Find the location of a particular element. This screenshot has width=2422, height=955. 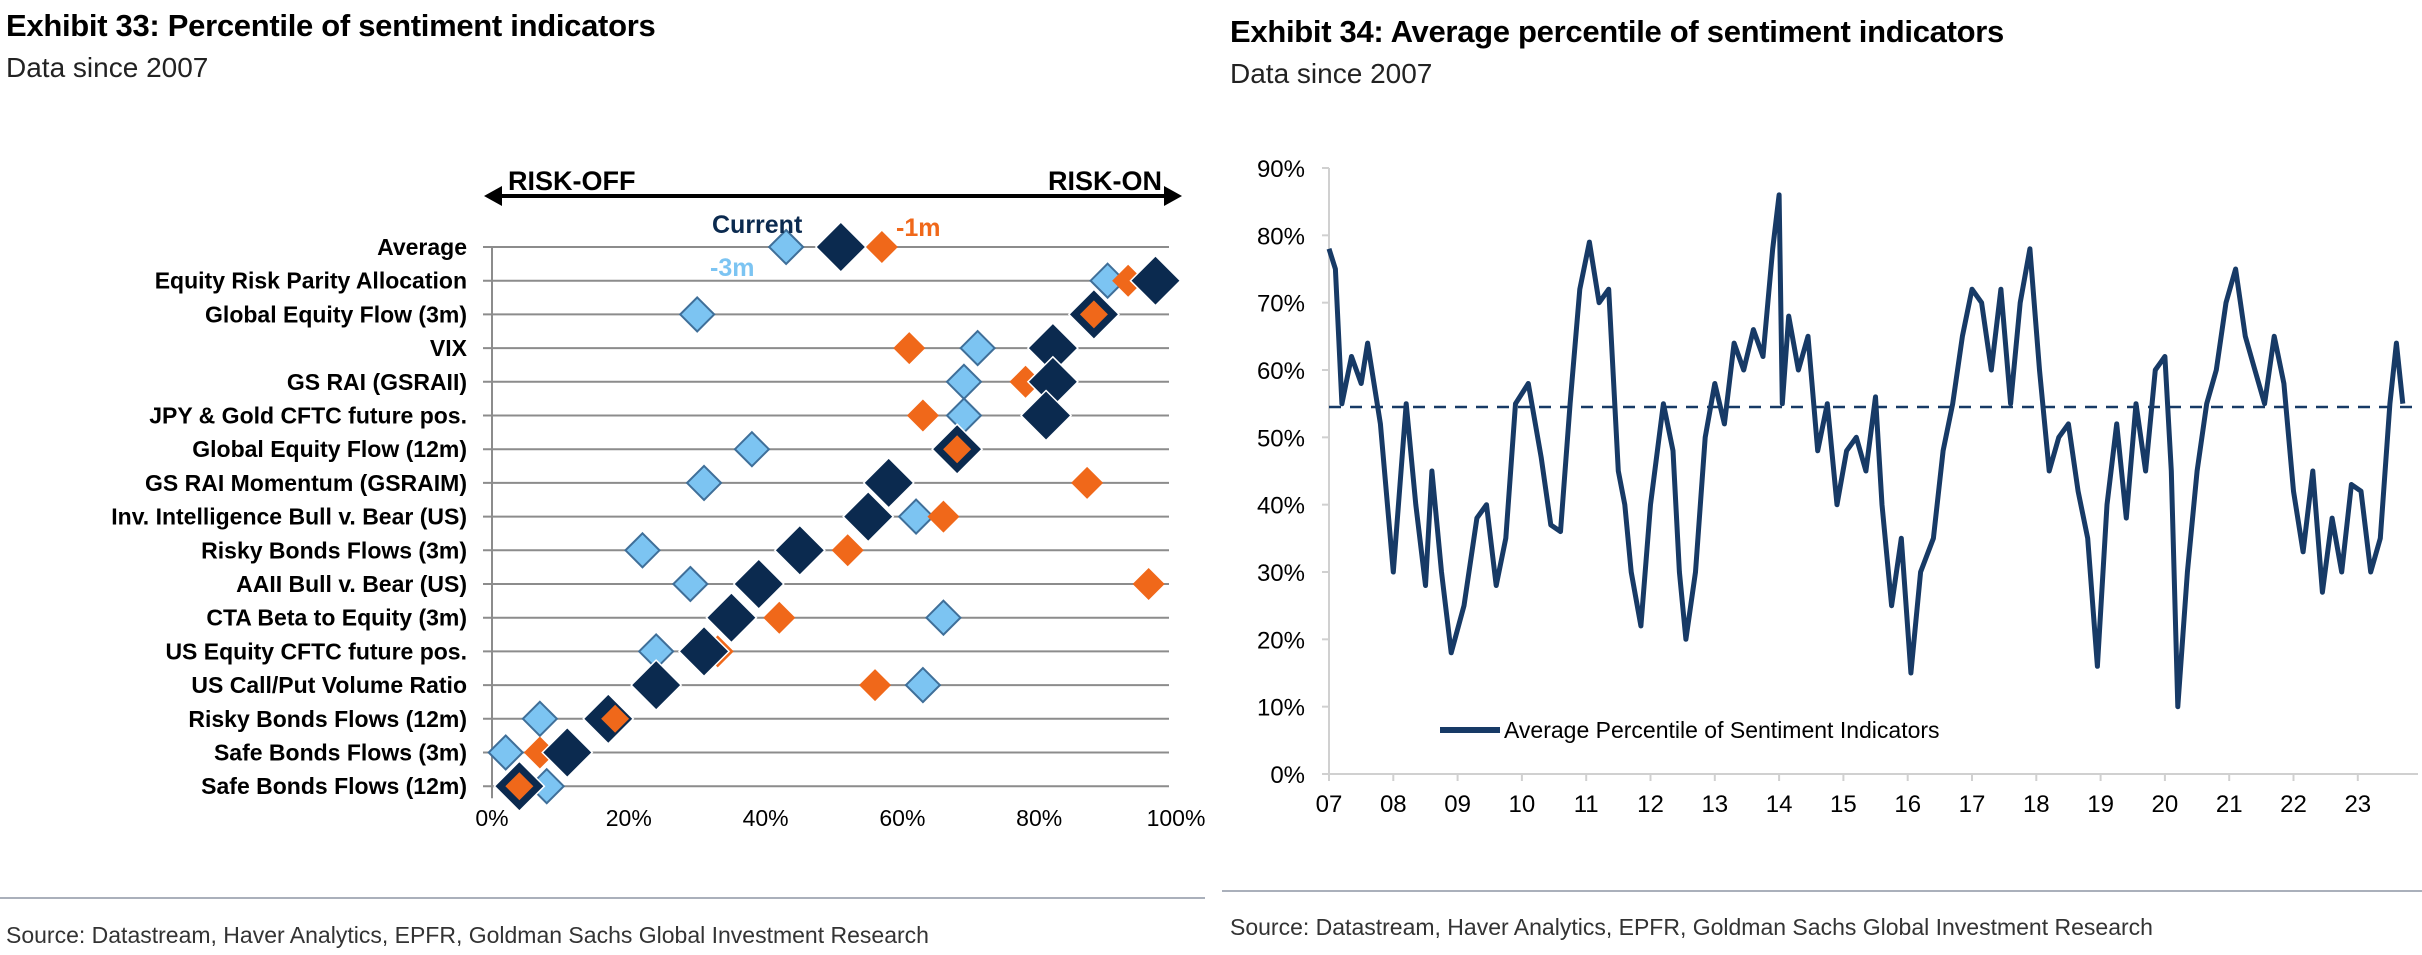

row-label: CTA Beta to Equity (3m) is located at coordinates (336, 618).